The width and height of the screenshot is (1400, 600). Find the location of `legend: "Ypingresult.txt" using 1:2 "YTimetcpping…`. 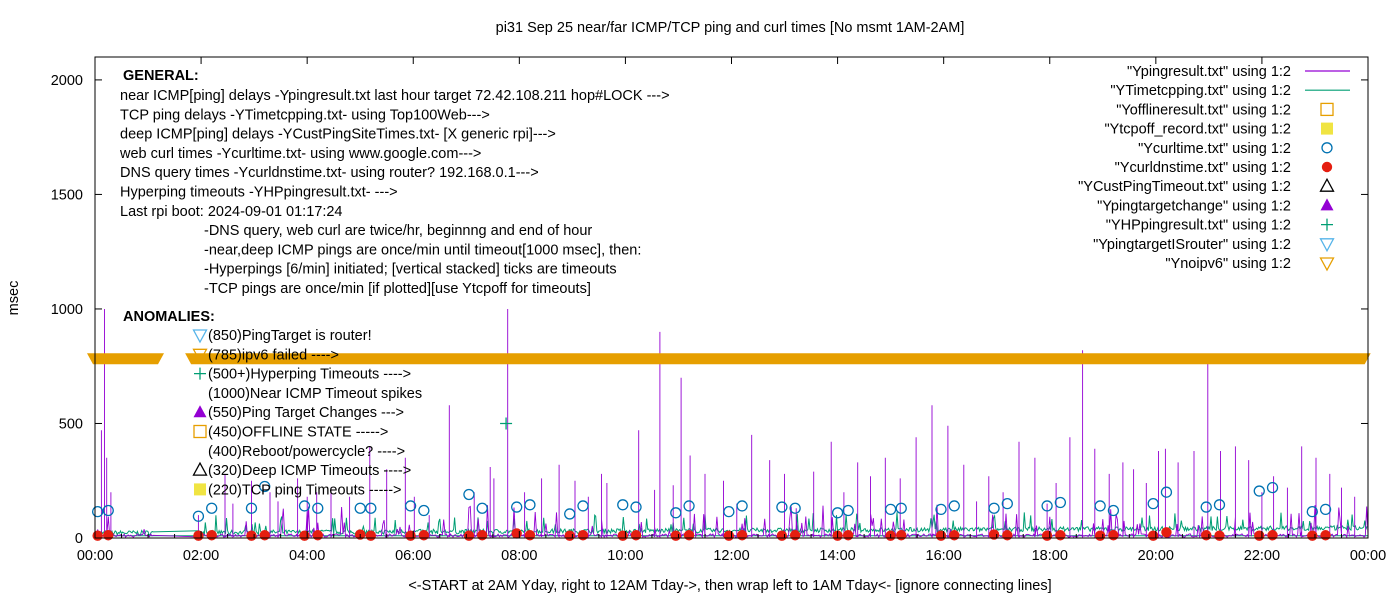

legend: "Ypingresult.txt" using 1:2 "YTimetcpping… is located at coordinates (1214, 168).